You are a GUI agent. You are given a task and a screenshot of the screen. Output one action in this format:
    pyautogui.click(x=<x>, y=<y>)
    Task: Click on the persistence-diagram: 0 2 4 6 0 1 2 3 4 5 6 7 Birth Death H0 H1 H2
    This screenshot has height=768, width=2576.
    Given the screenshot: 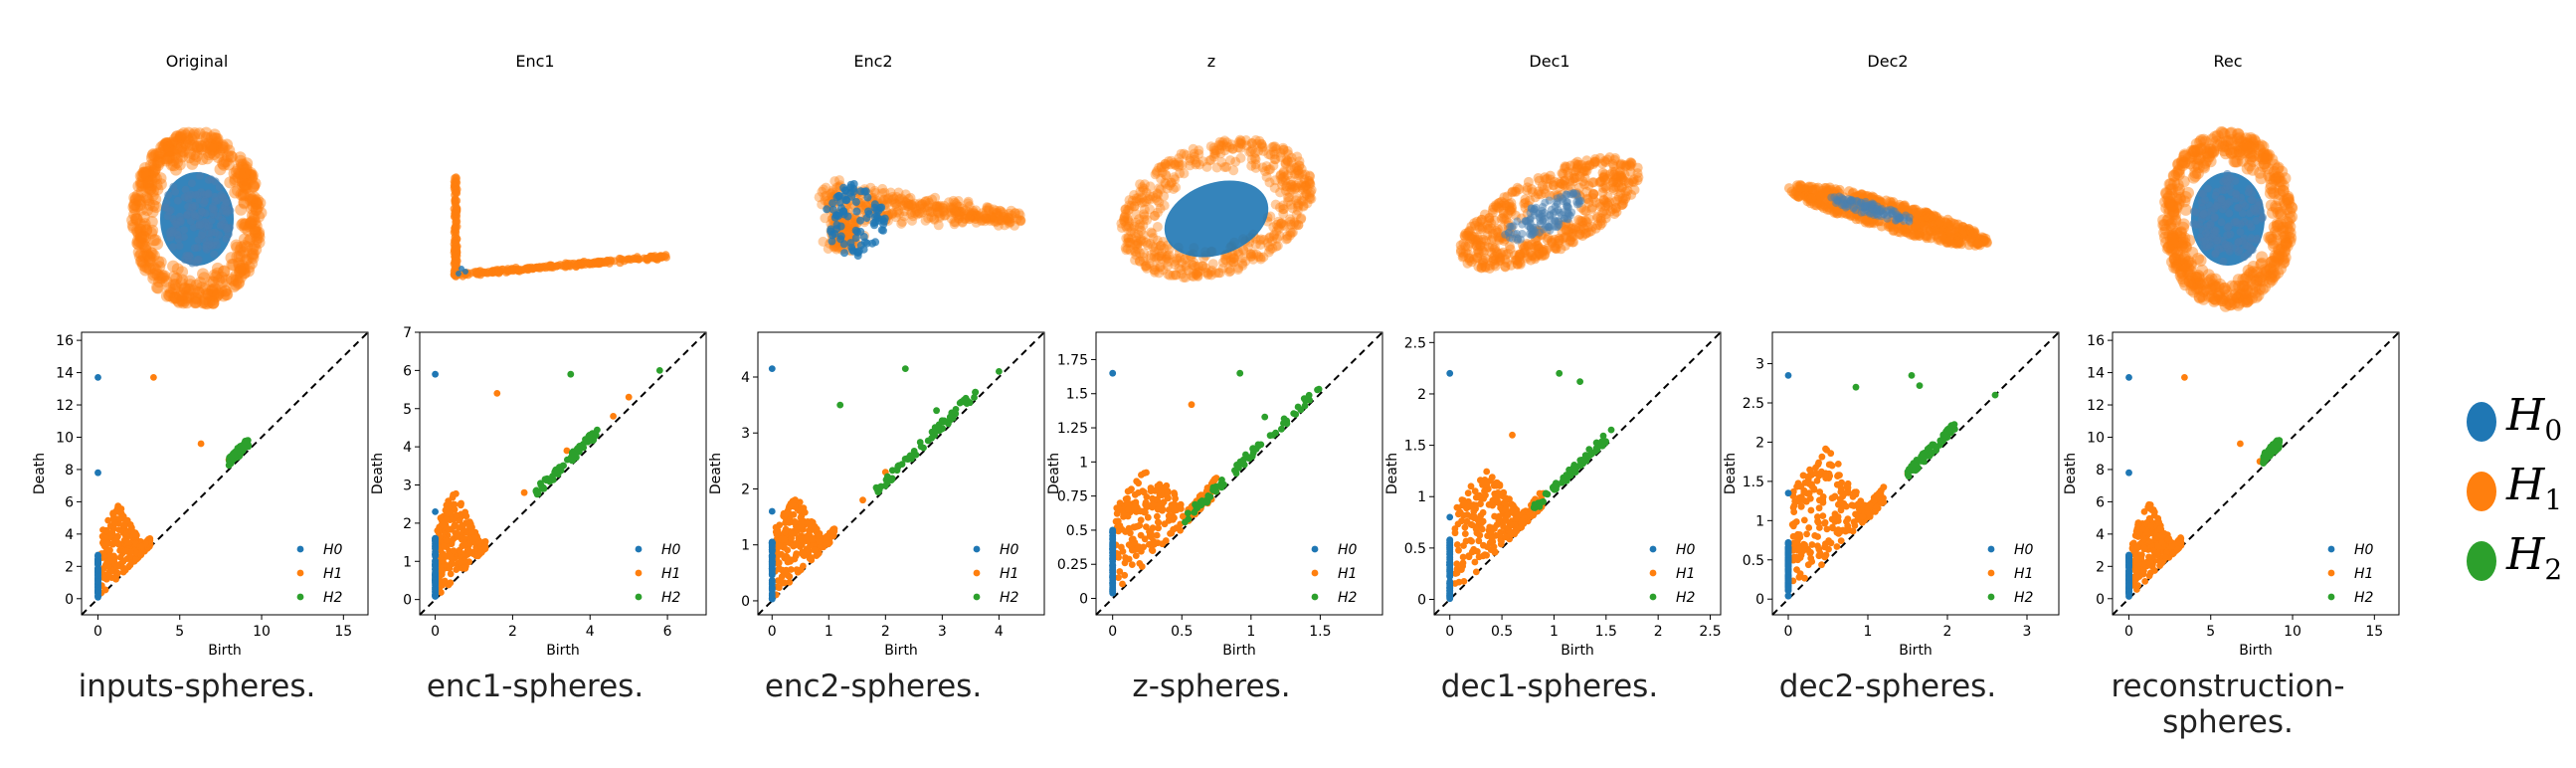 What is the action you would take?
    pyautogui.click(x=538, y=492)
    